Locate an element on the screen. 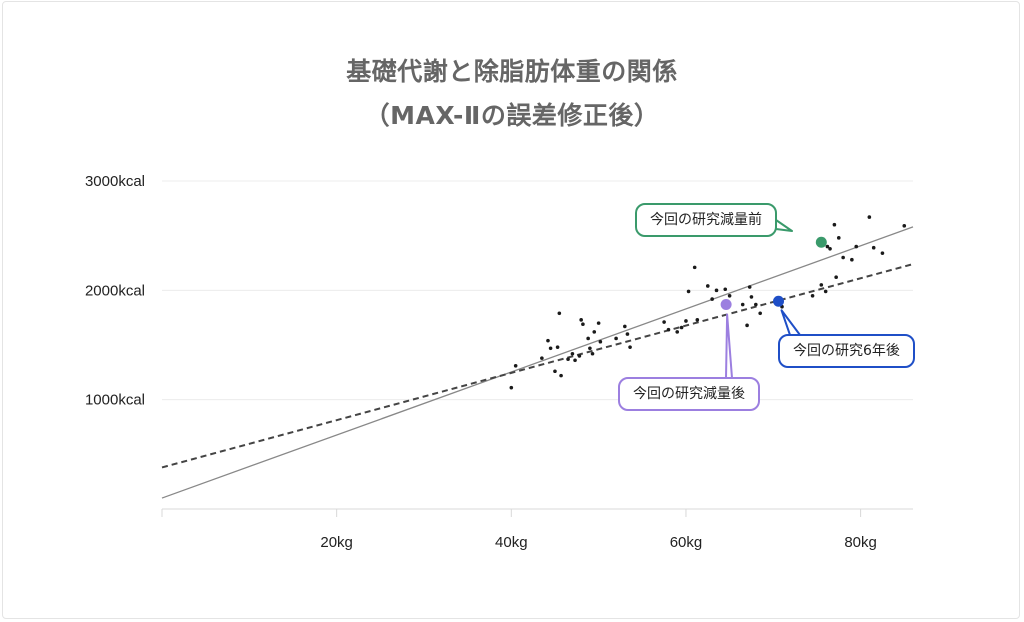 This screenshot has height=622, width=1024. x-tick-label: 60kg is located at coordinates (686, 542).